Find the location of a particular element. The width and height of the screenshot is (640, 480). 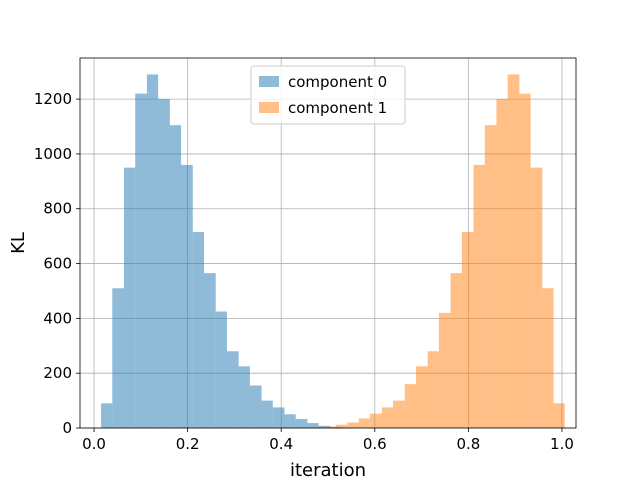

x-tick-label: 0.6 is located at coordinates (375, 444).